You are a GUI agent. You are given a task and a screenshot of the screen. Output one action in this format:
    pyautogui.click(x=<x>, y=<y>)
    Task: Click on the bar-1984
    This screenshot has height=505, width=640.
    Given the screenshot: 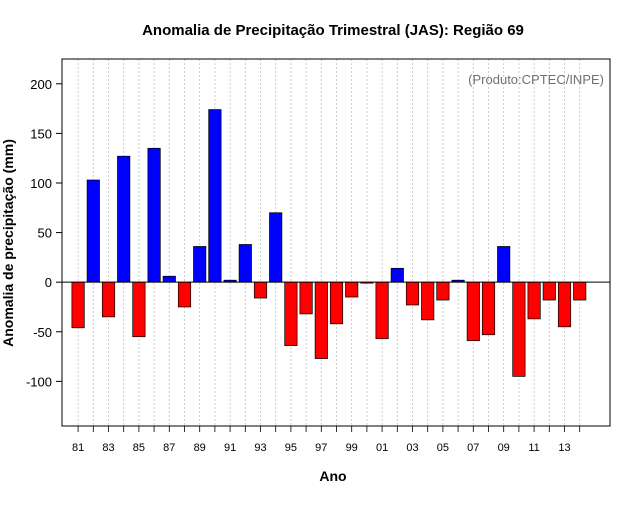 What is the action you would take?
    pyautogui.click(x=124, y=219)
    